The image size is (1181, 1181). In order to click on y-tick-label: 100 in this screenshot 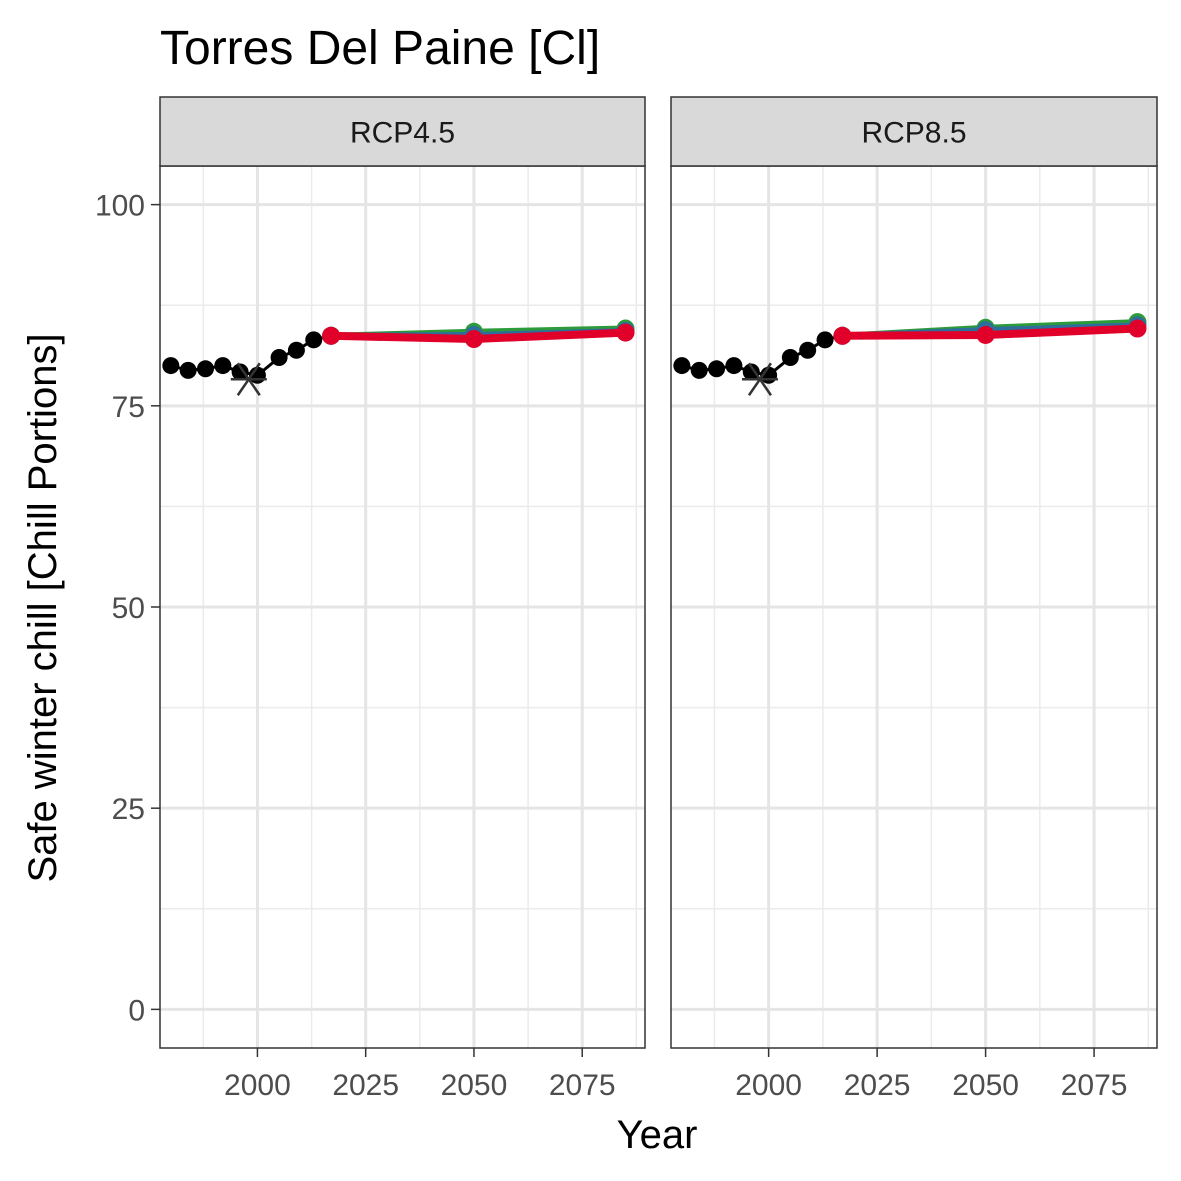, I will do `click(120, 206)`.